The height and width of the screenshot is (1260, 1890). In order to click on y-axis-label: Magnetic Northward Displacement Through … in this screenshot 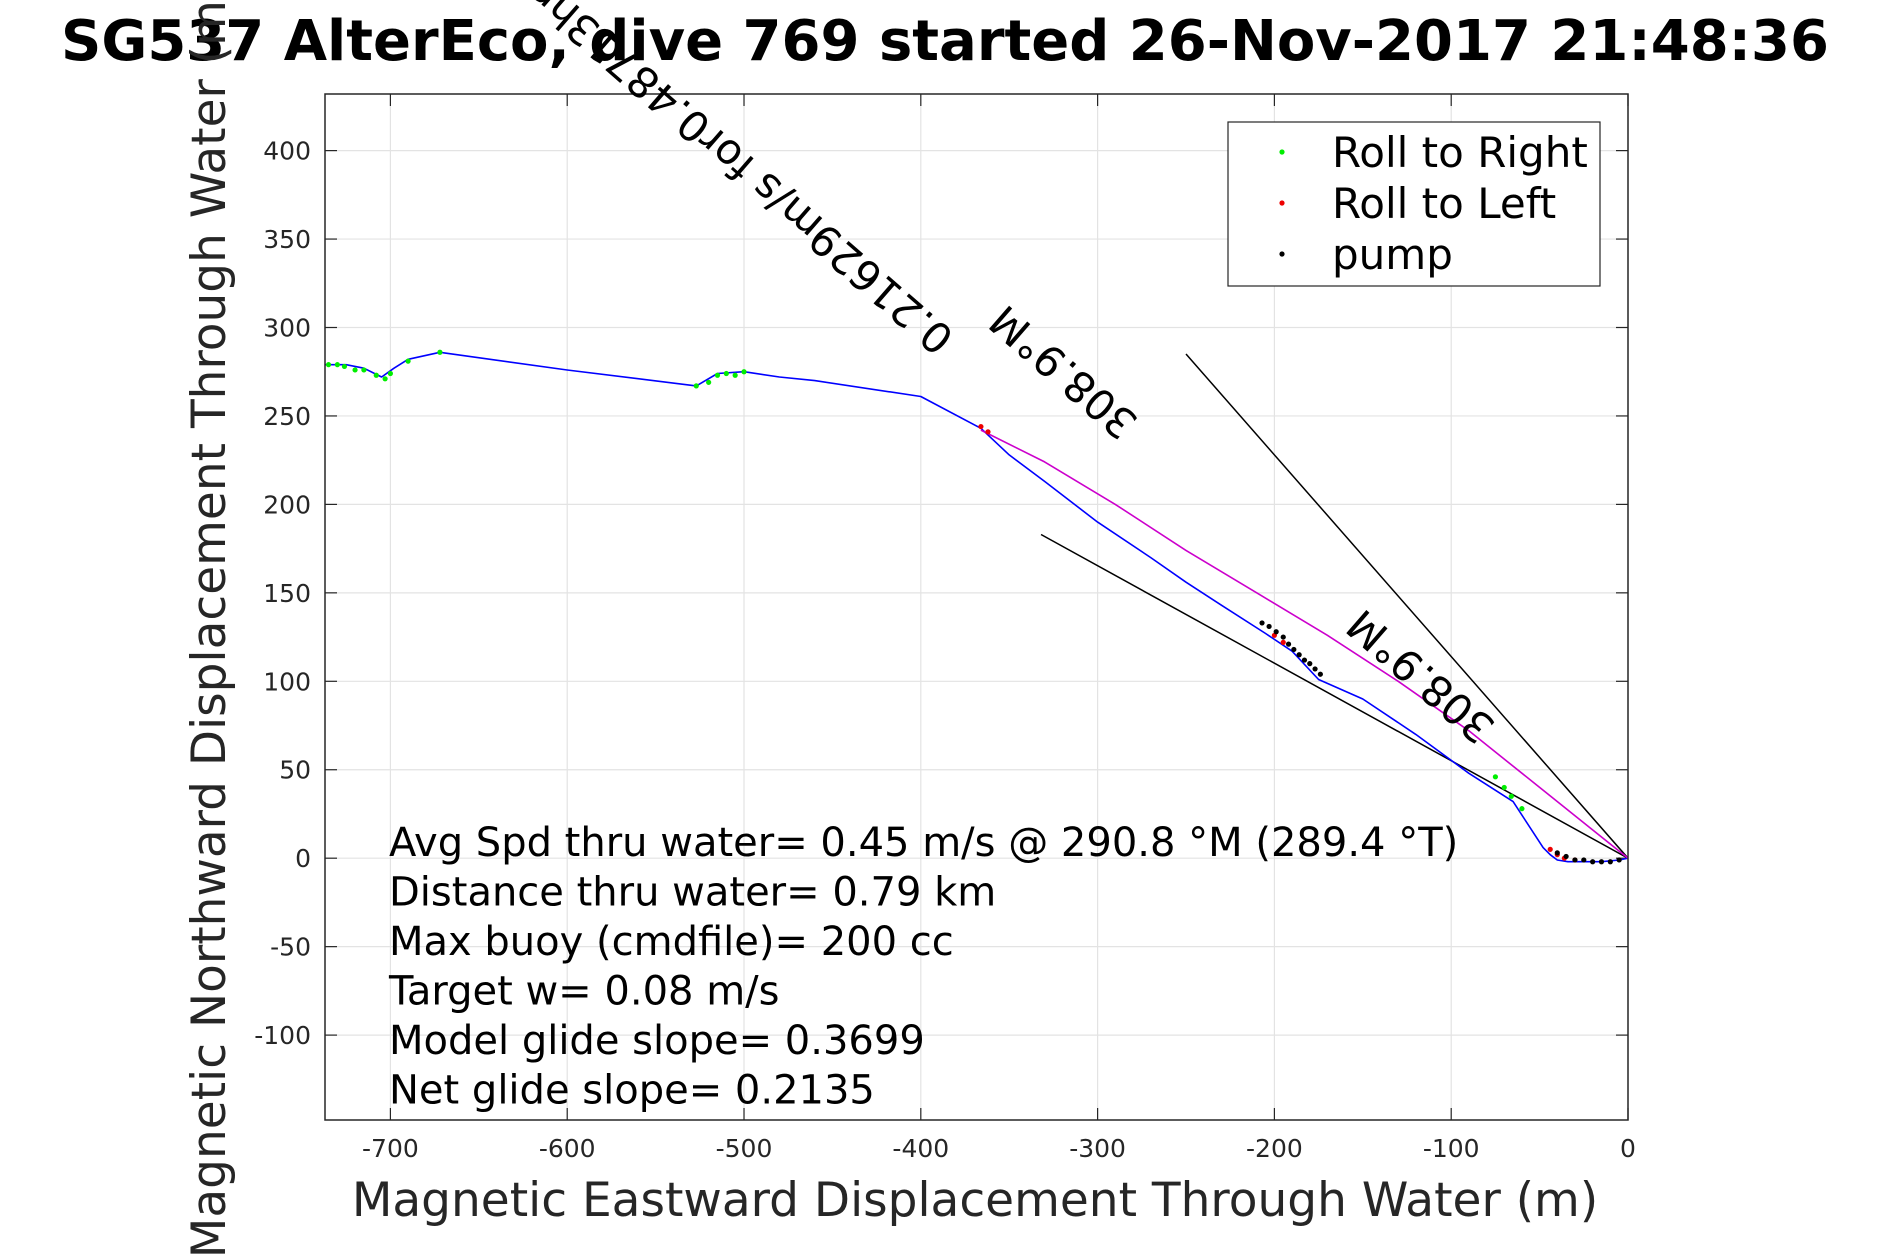, I will do `click(209, 629)`.